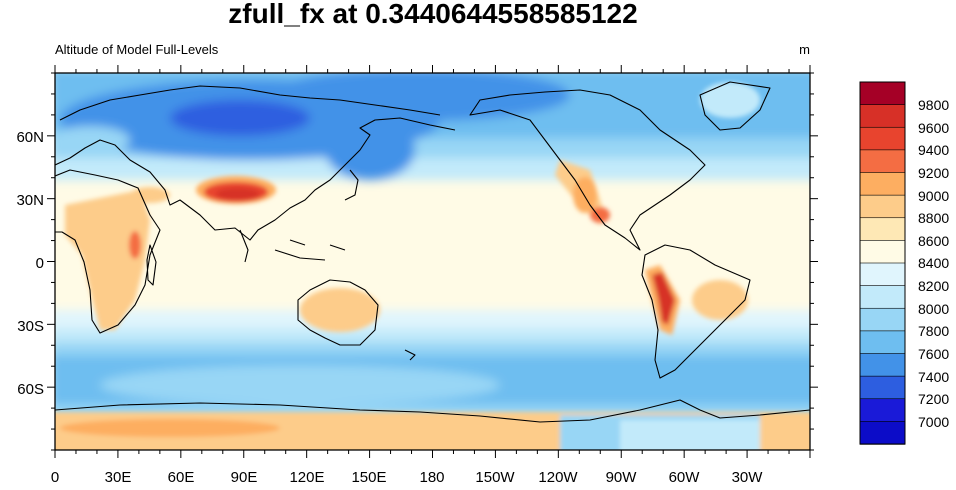 Image resolution: width=956 pixels, height=490 pixels. What do you see at coordinates (244, 246) in the screenshot?
I see `india-coastline` at bounding box center [244, 246].